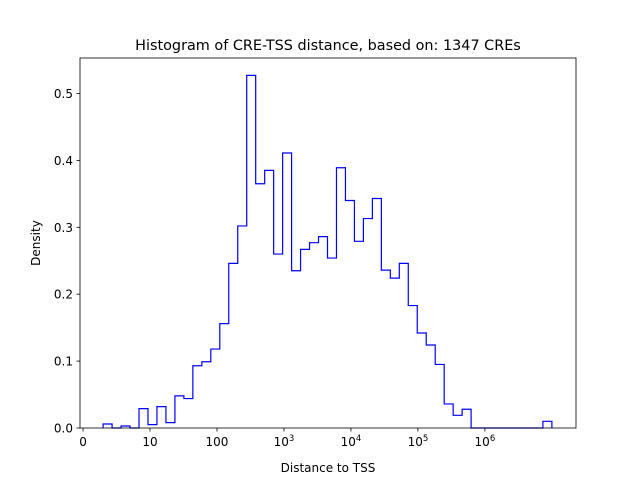  Describe the element at coordinates (485, 441) in the screenshot. I see `x-tick-label: 10⁶` at that location.